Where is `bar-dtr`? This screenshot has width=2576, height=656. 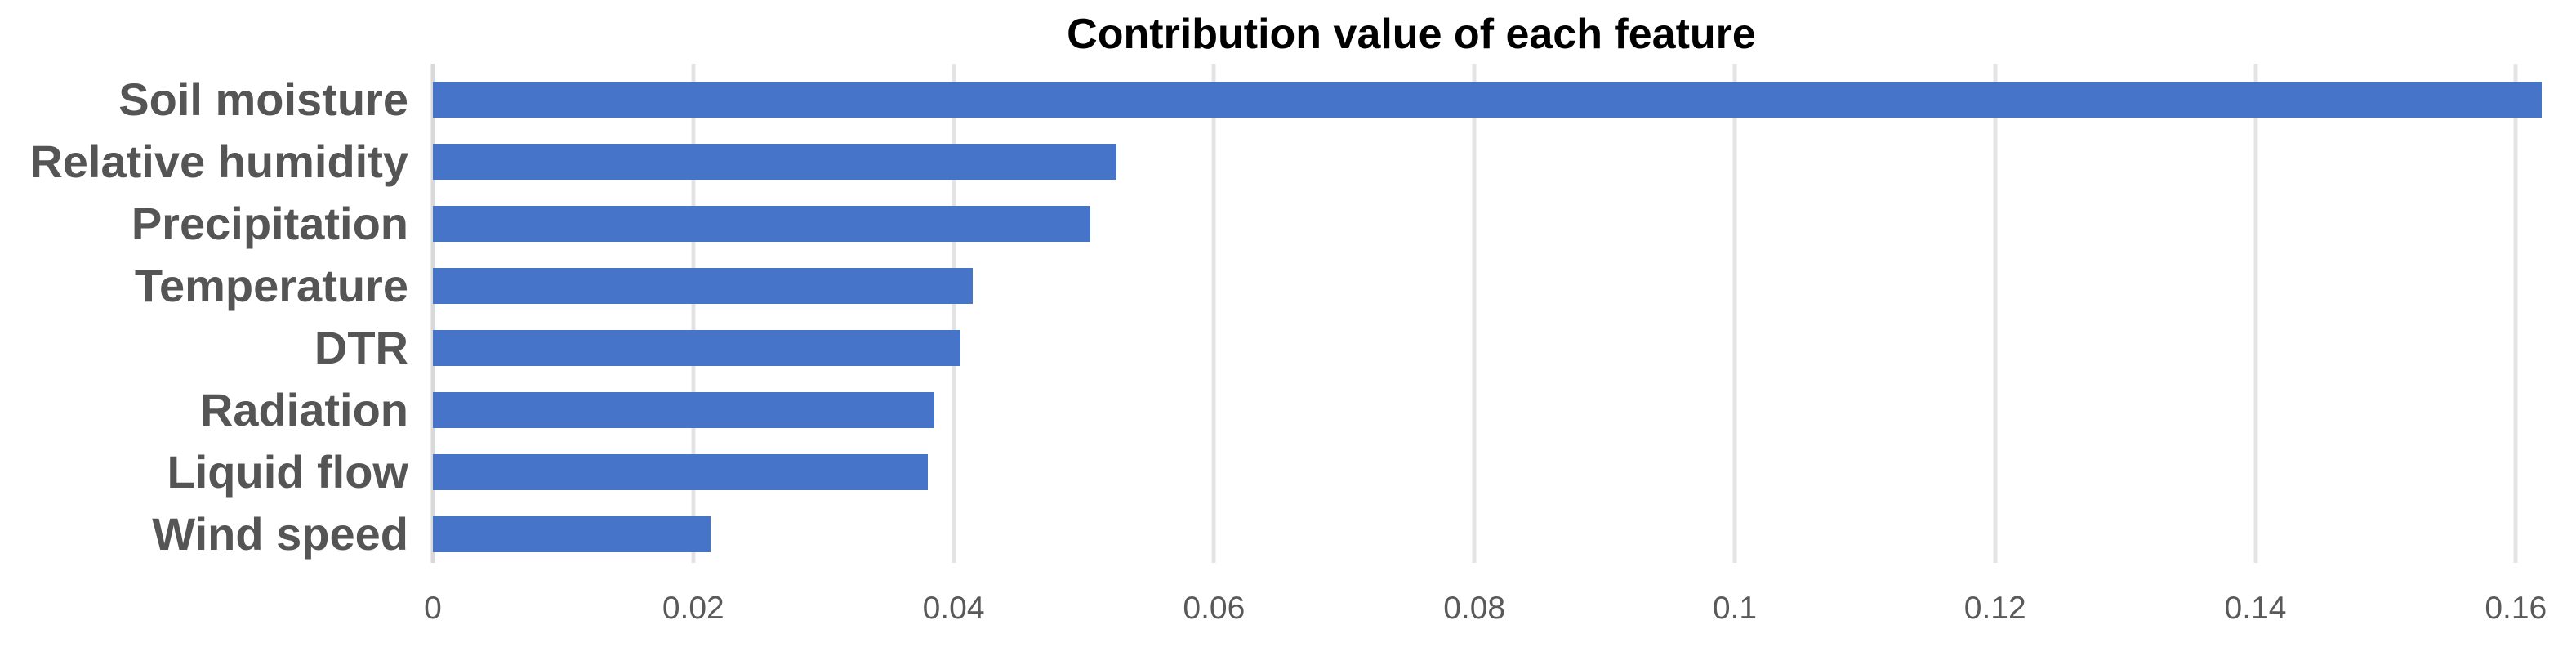 bar-dtr is located at coordinates (696, 348).